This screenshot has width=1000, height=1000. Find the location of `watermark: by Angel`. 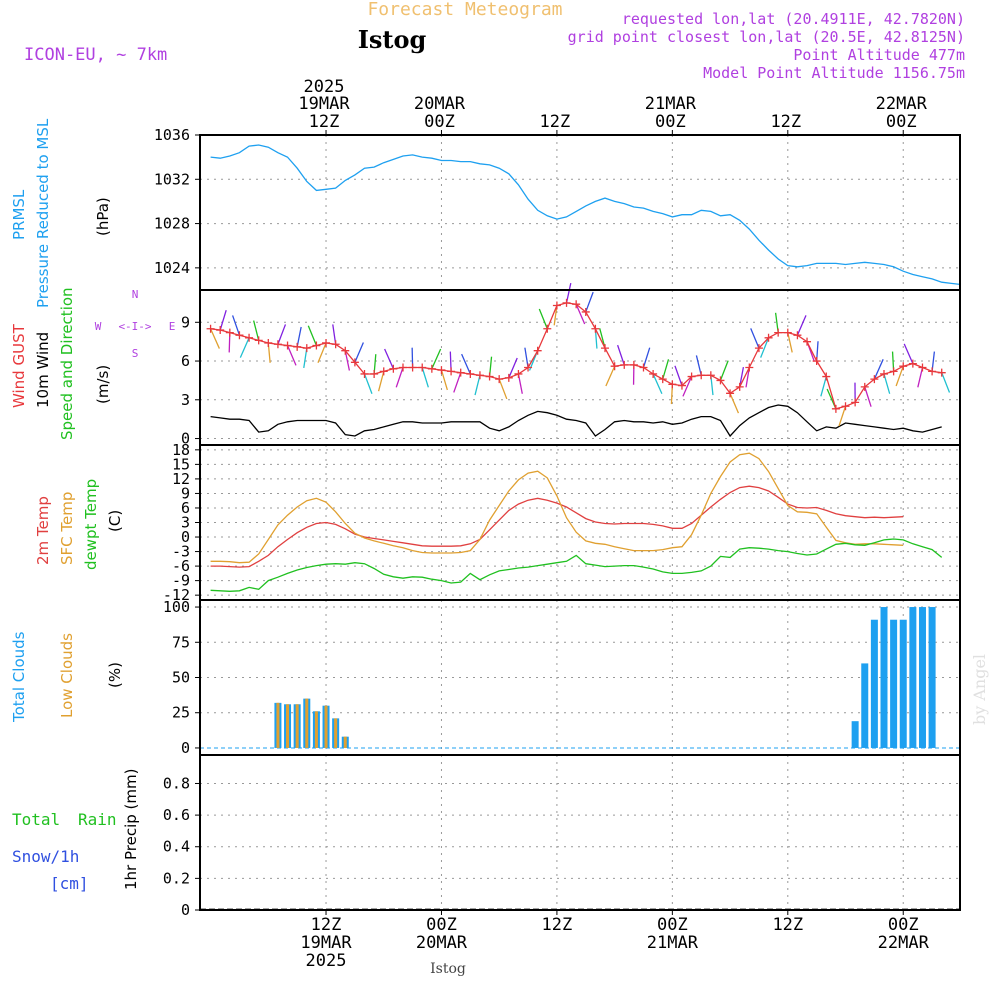

watermark: by Angel is located at coordinates (979, 689).